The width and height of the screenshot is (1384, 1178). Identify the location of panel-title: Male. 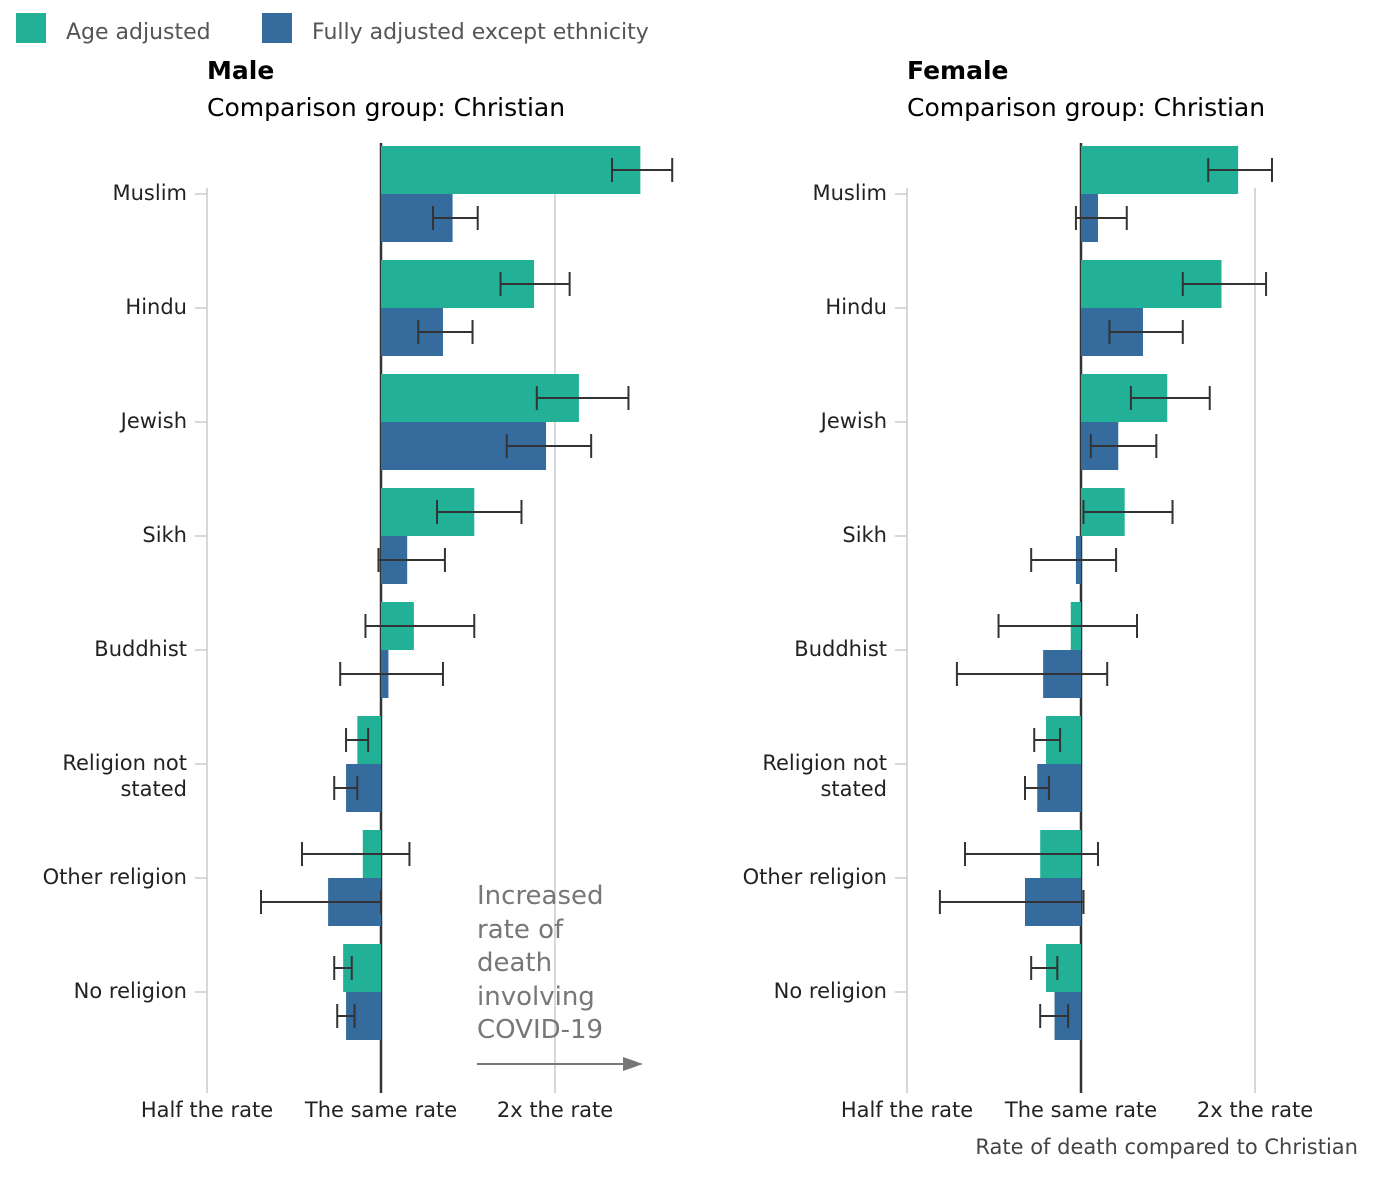
(241, 70).